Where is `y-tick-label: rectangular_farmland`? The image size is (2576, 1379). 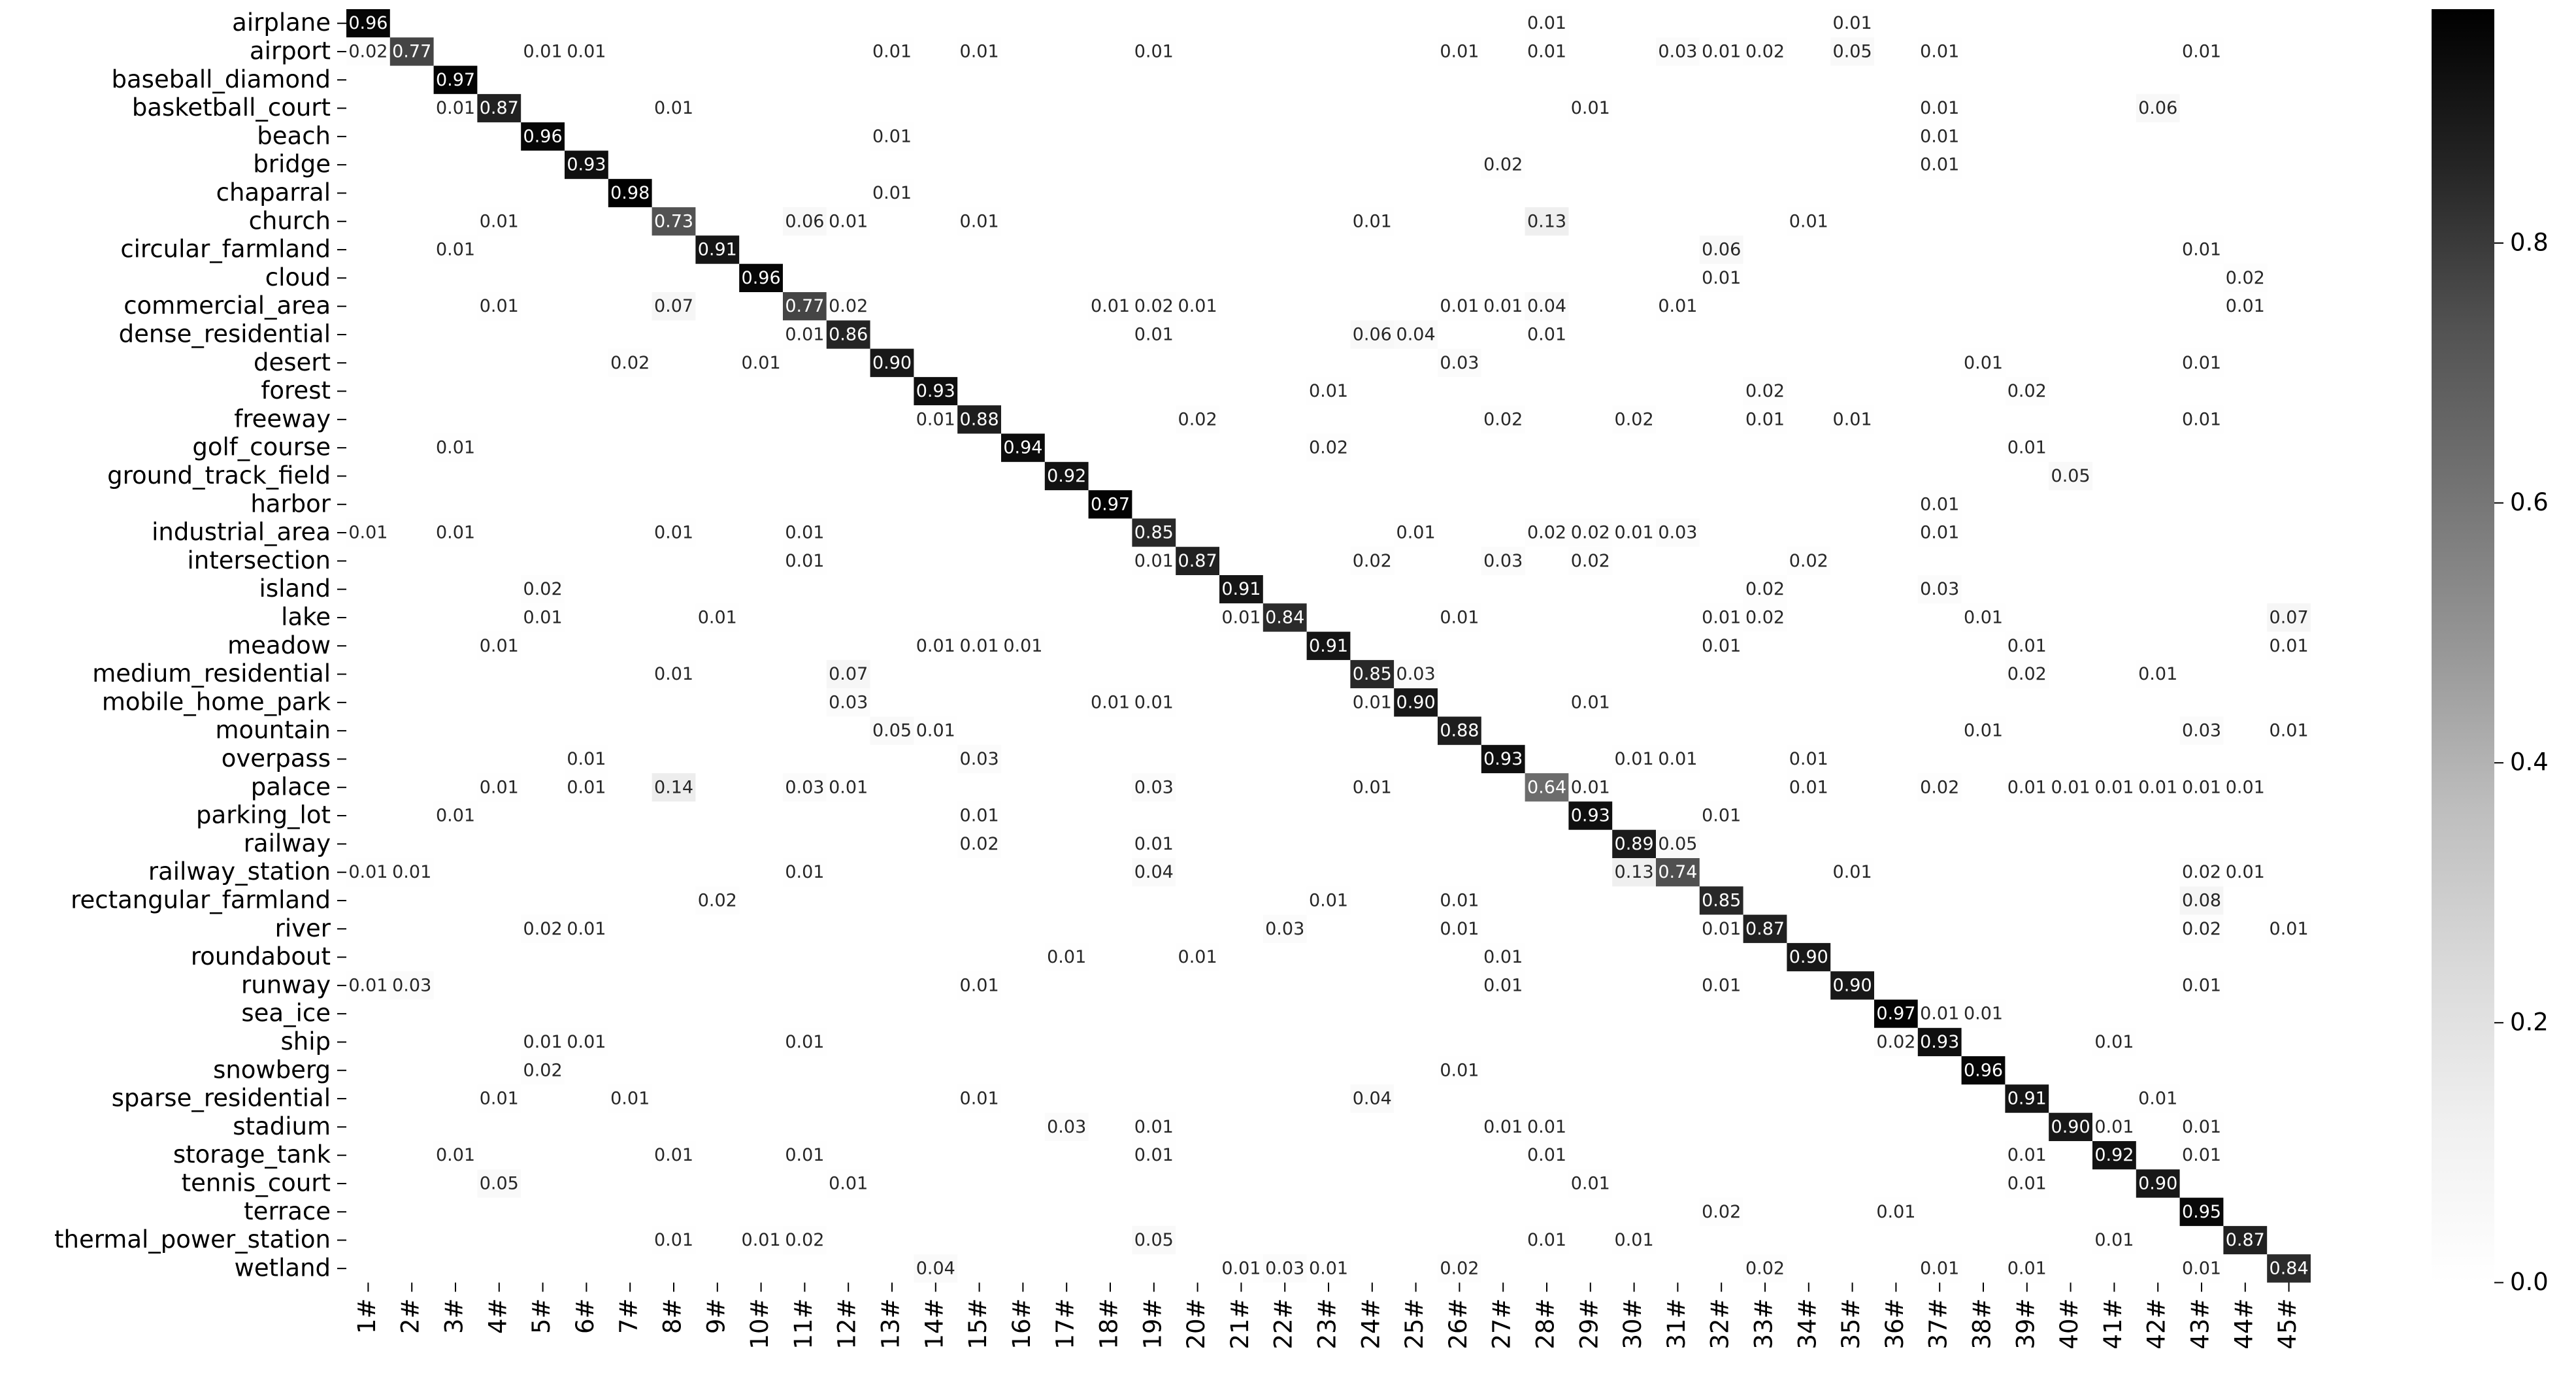 y-tick-label: rectangular_farmland is located at coordinates (201, 900).